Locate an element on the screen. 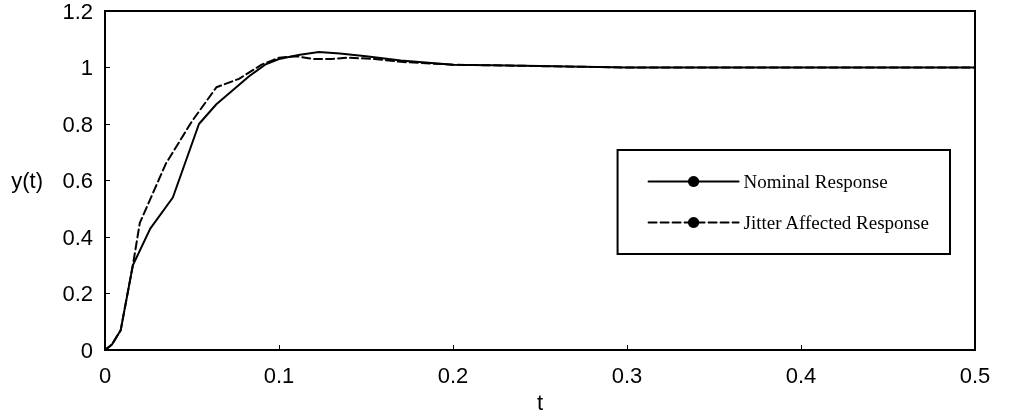 This screenshot has height=418, width=1010. x-tick-label: 0.1 is located at coordinates (279, 375).